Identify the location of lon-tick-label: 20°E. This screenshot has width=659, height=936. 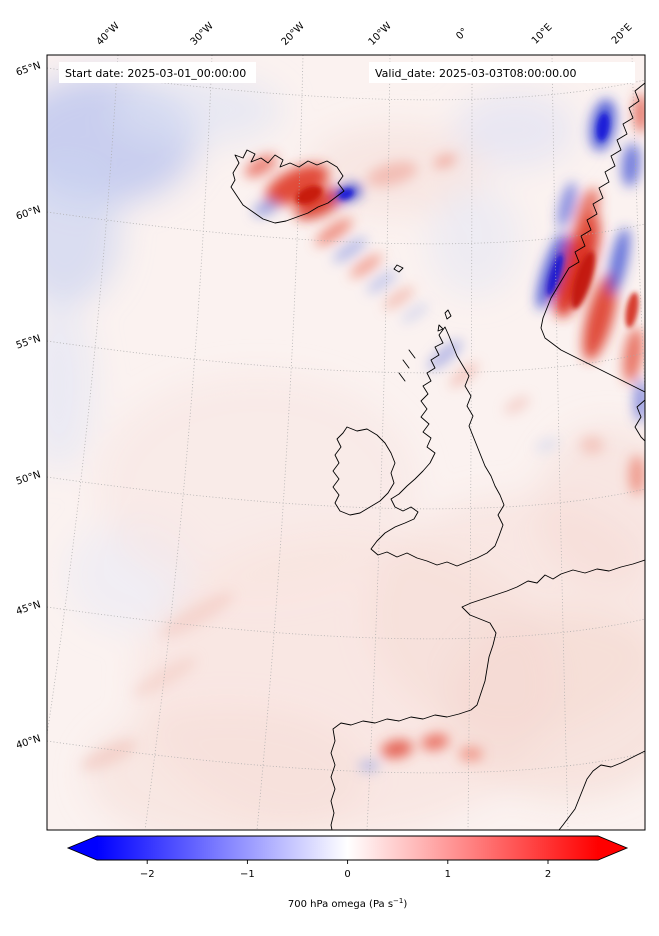
(622, 34).